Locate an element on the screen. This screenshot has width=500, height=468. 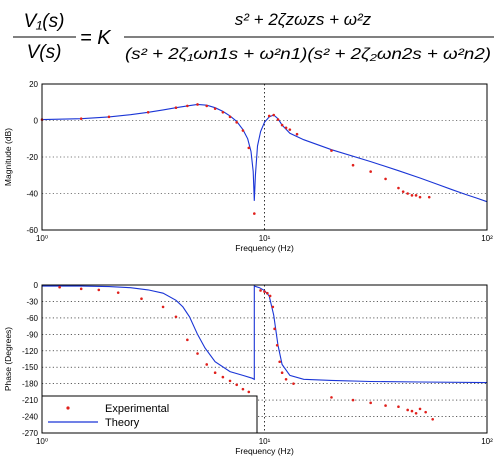
equation-lhs-denominator: V(s) is located at coordinates (44, 52).